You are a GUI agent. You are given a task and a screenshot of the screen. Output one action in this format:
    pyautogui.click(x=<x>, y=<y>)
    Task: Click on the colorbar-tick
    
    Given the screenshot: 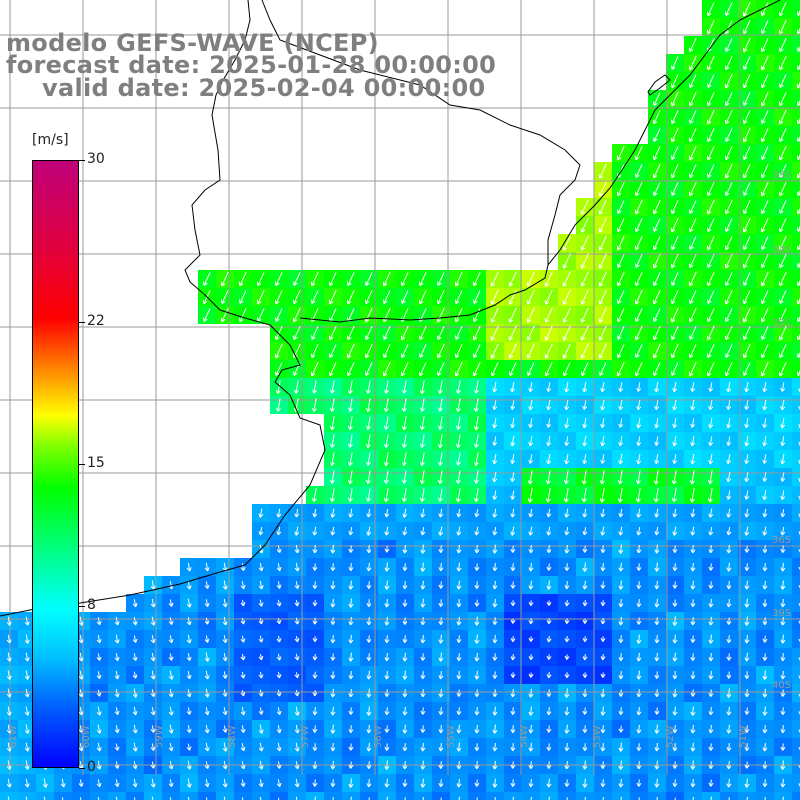 What is the action you would take?
    pyautogui.click(x=82, y=160)
    